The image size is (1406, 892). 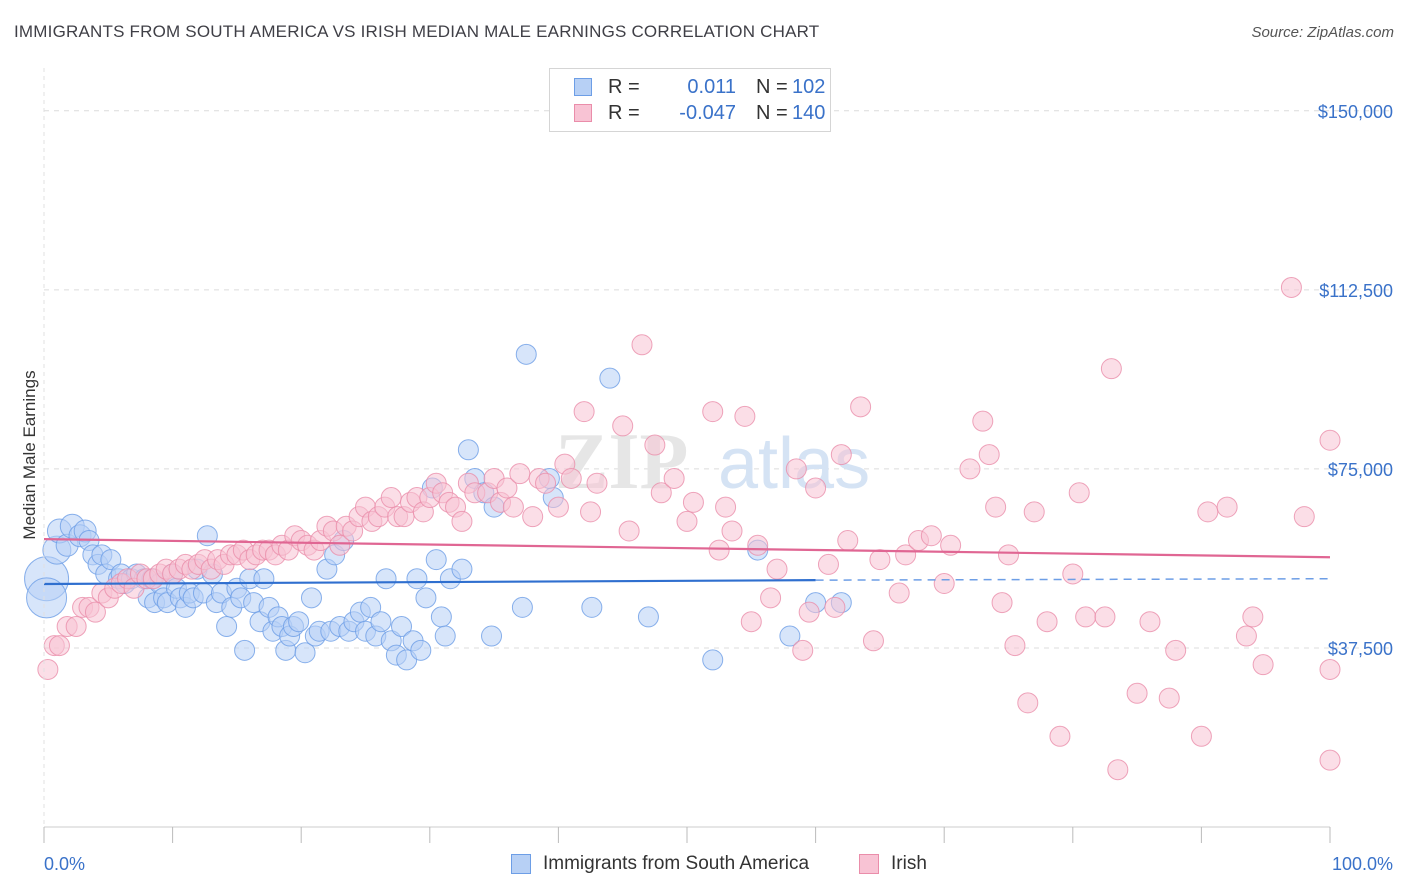 I want to click on trend-line-south-america-extension, so click(x=1073, y=579).